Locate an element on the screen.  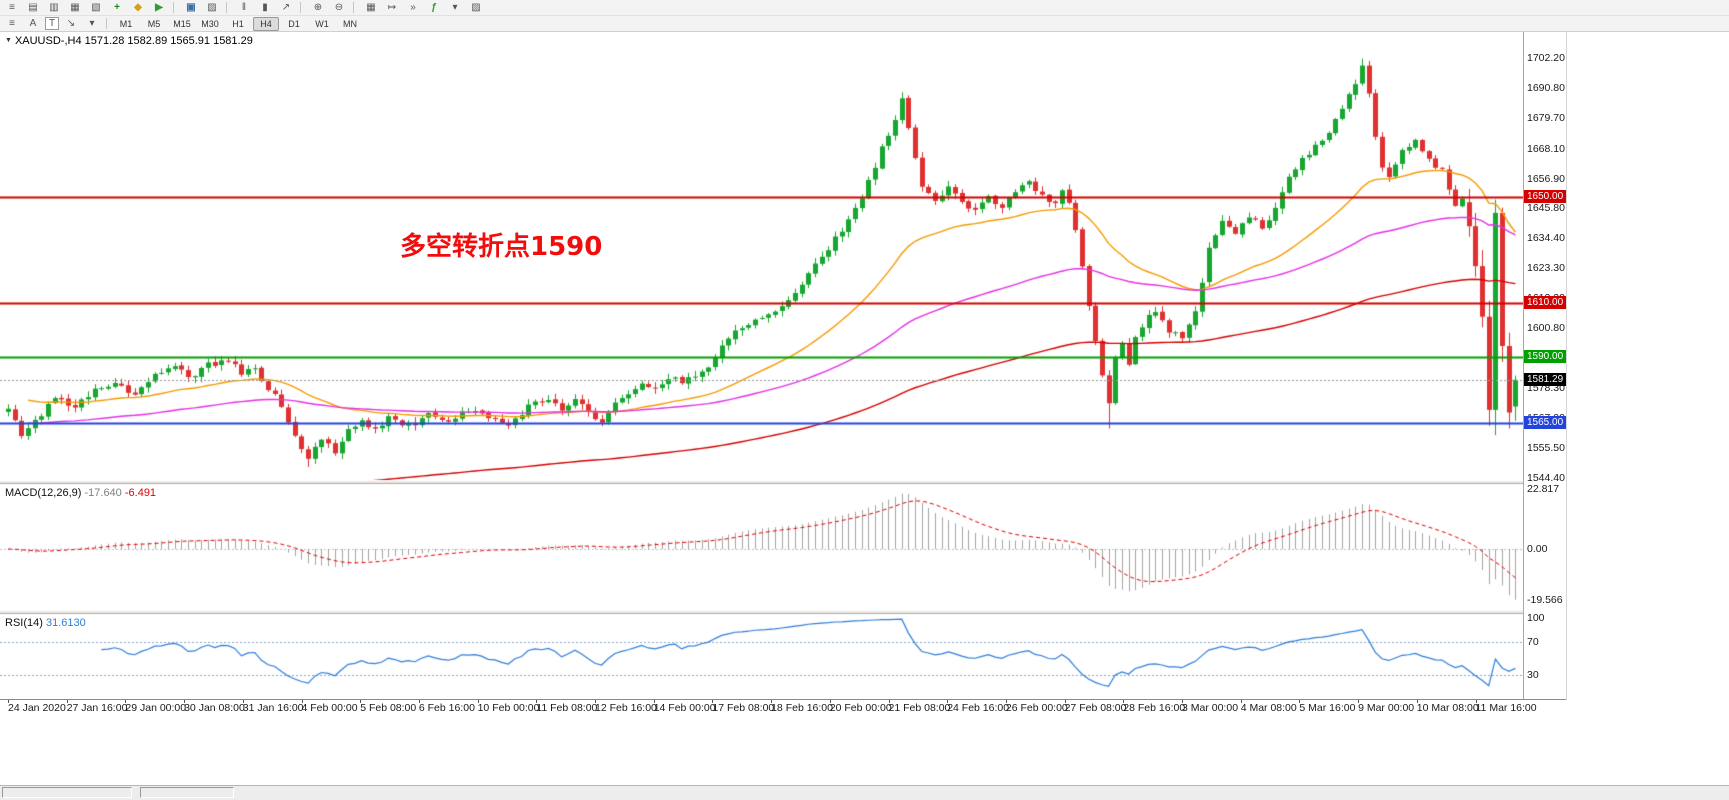
time-axis-label: 10 Feb 00:00 is located at coordinates (508, 708).